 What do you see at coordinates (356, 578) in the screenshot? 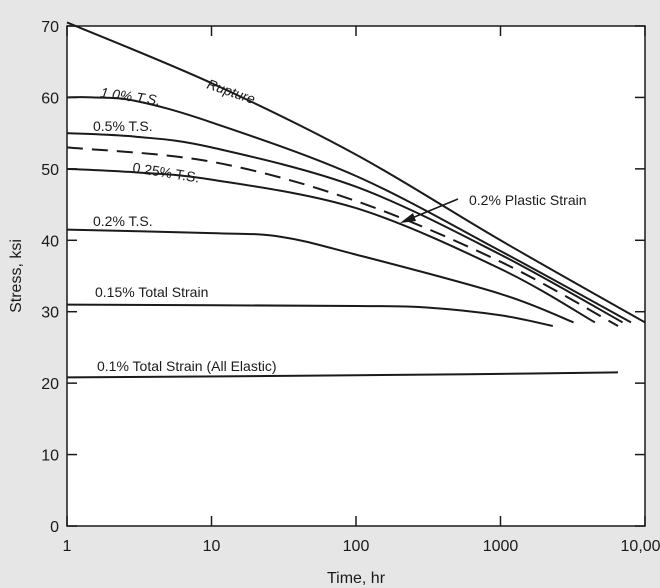
I see `x-axis-title: Time, hr` at bounding box center [356, 578].